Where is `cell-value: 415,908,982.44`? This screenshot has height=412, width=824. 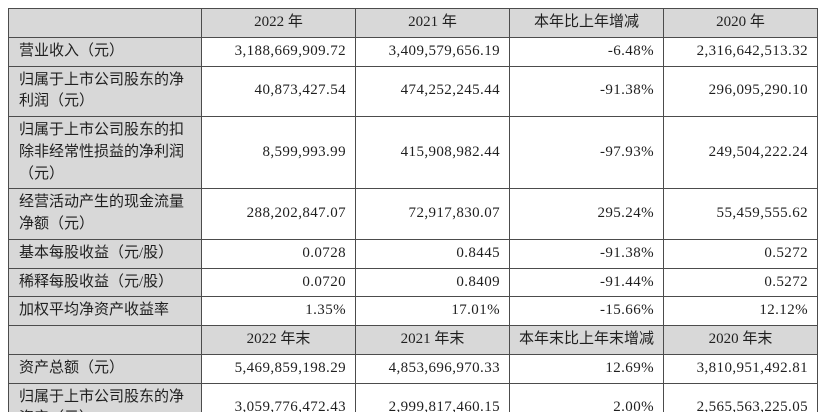
cell-value: 415,908,982.44 is located at coordinates (432, 152).